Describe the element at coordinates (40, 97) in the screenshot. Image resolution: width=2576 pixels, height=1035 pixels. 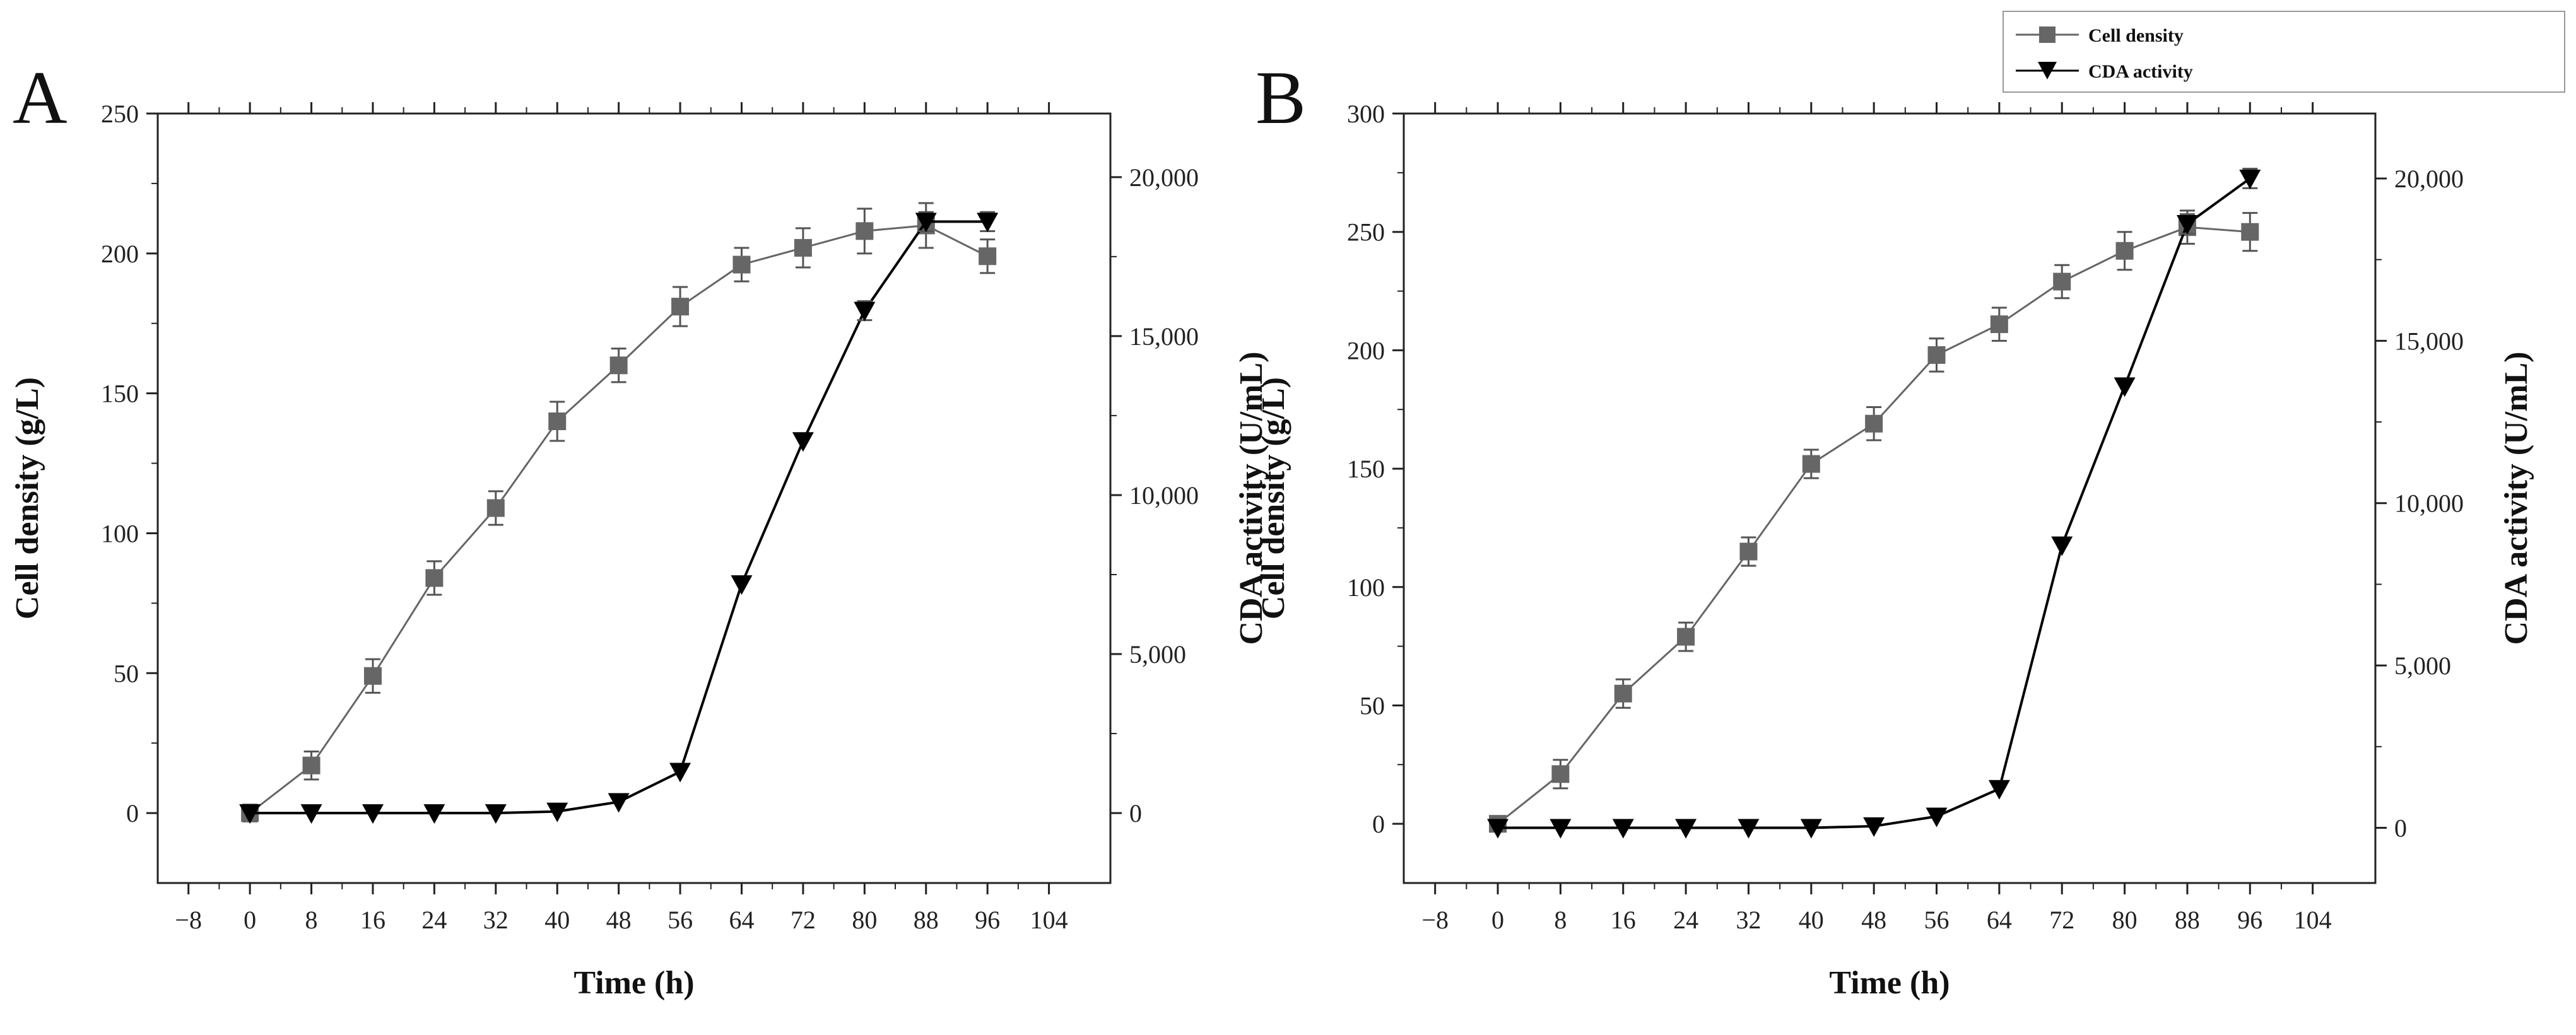
I see `panel-letter: A` at that location.